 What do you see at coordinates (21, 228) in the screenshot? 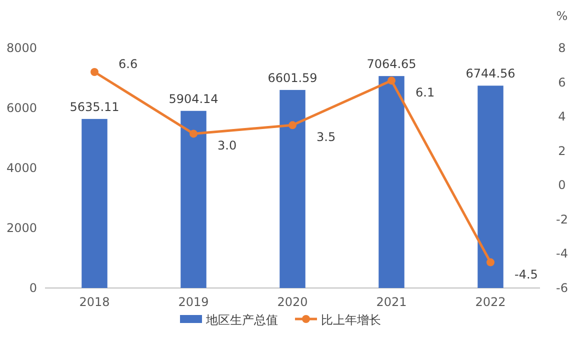
I see `y-tick-label: 2000` at bounding box center [21, 228].